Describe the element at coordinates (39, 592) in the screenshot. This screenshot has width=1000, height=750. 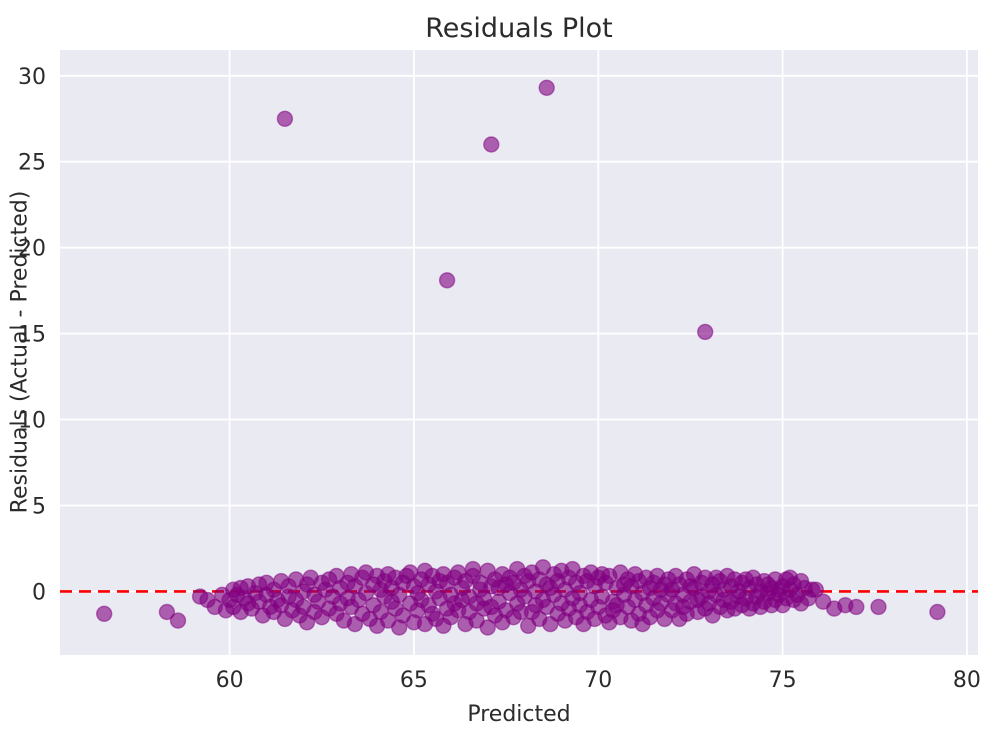
I see `y-tick-label: 0` at that location.